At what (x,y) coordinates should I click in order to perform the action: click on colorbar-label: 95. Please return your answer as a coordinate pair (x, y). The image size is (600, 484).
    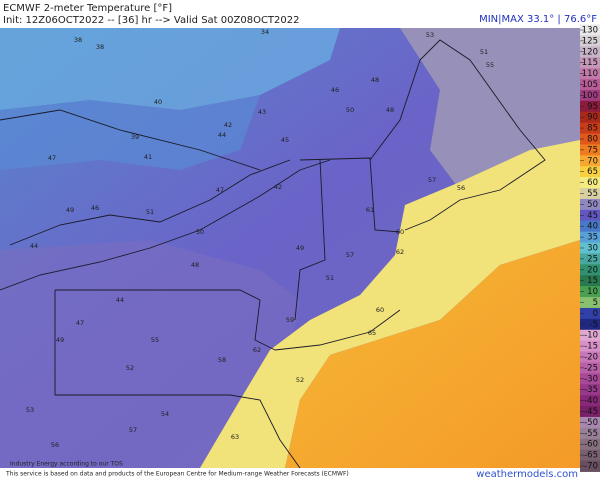
    Looking at the image, I should click on (592, 107).